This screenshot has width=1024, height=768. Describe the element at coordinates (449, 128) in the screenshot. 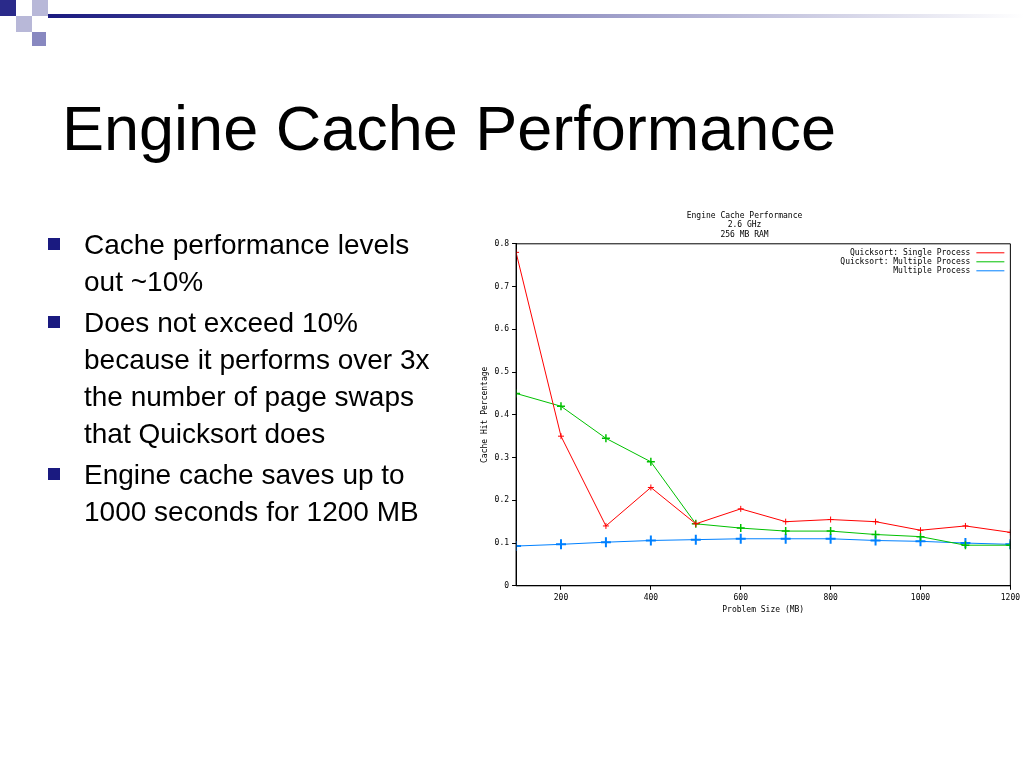

I see `text: Engine Cache Performance` at that location.